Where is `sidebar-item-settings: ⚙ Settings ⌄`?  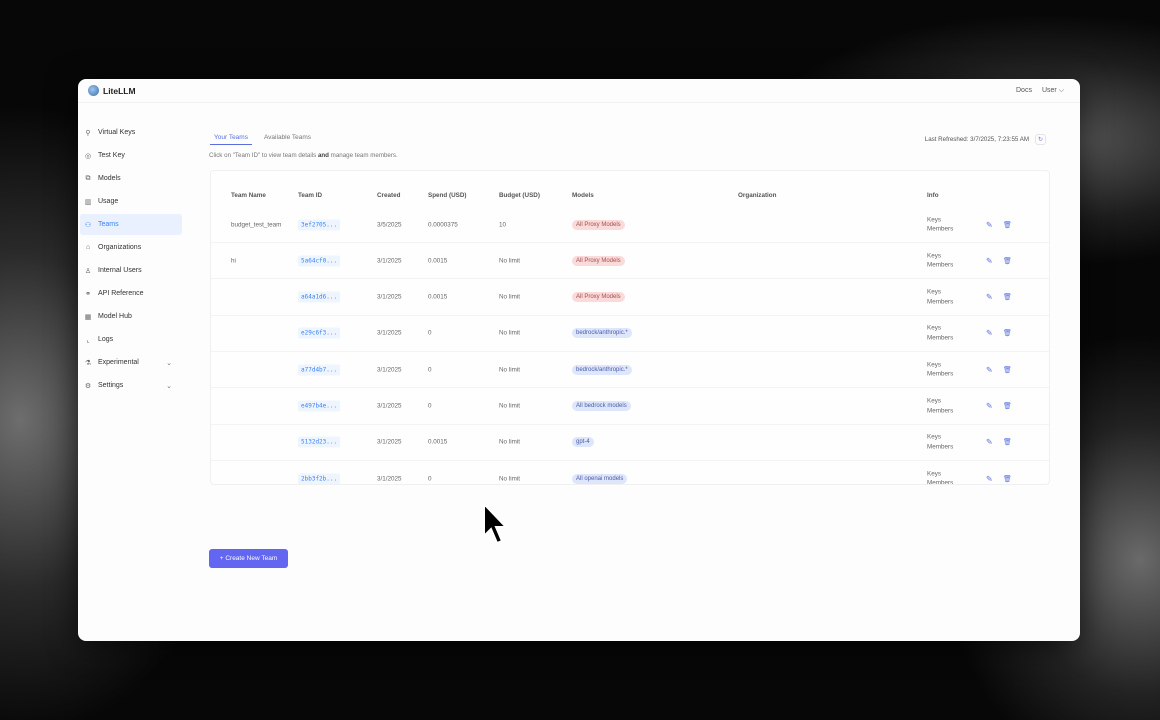
sidebar-item-settings: ⚙ Settings ⌄ is located at coordinates (131, 385).